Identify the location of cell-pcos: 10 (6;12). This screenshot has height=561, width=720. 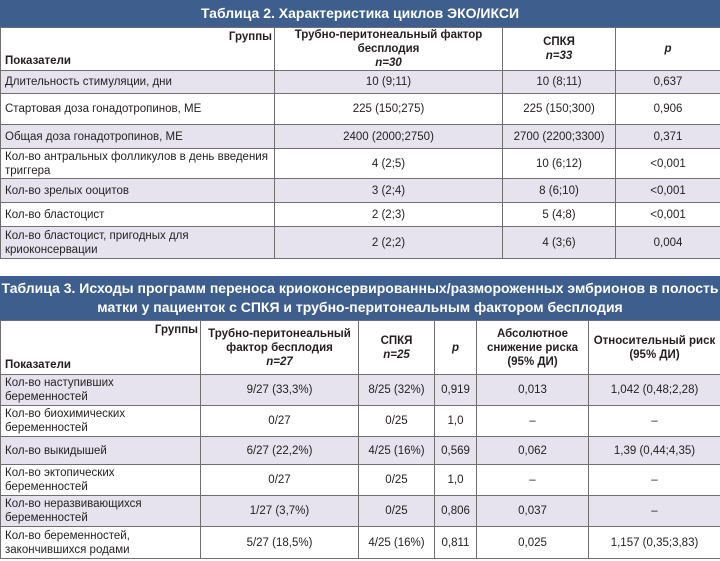
(559, 163).